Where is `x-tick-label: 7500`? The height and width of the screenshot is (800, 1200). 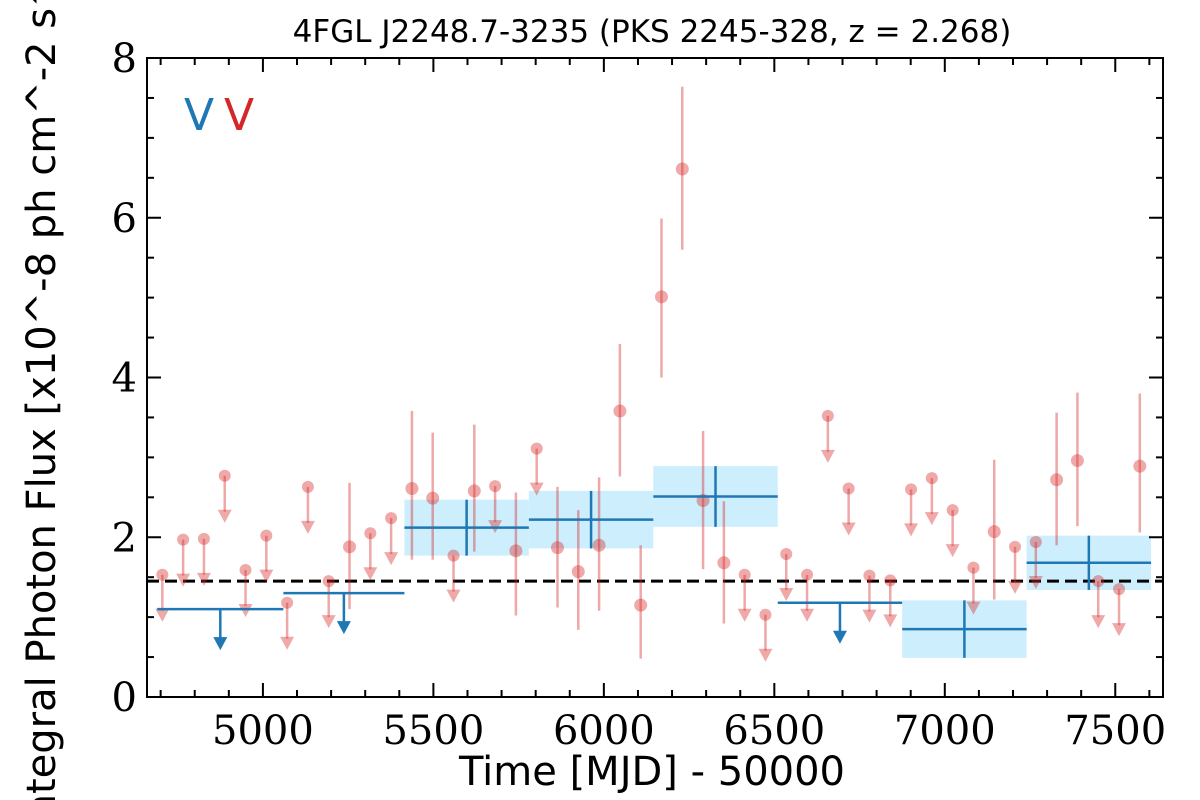
x-tick-label: 7500 is located at coordinates (1115, 731).